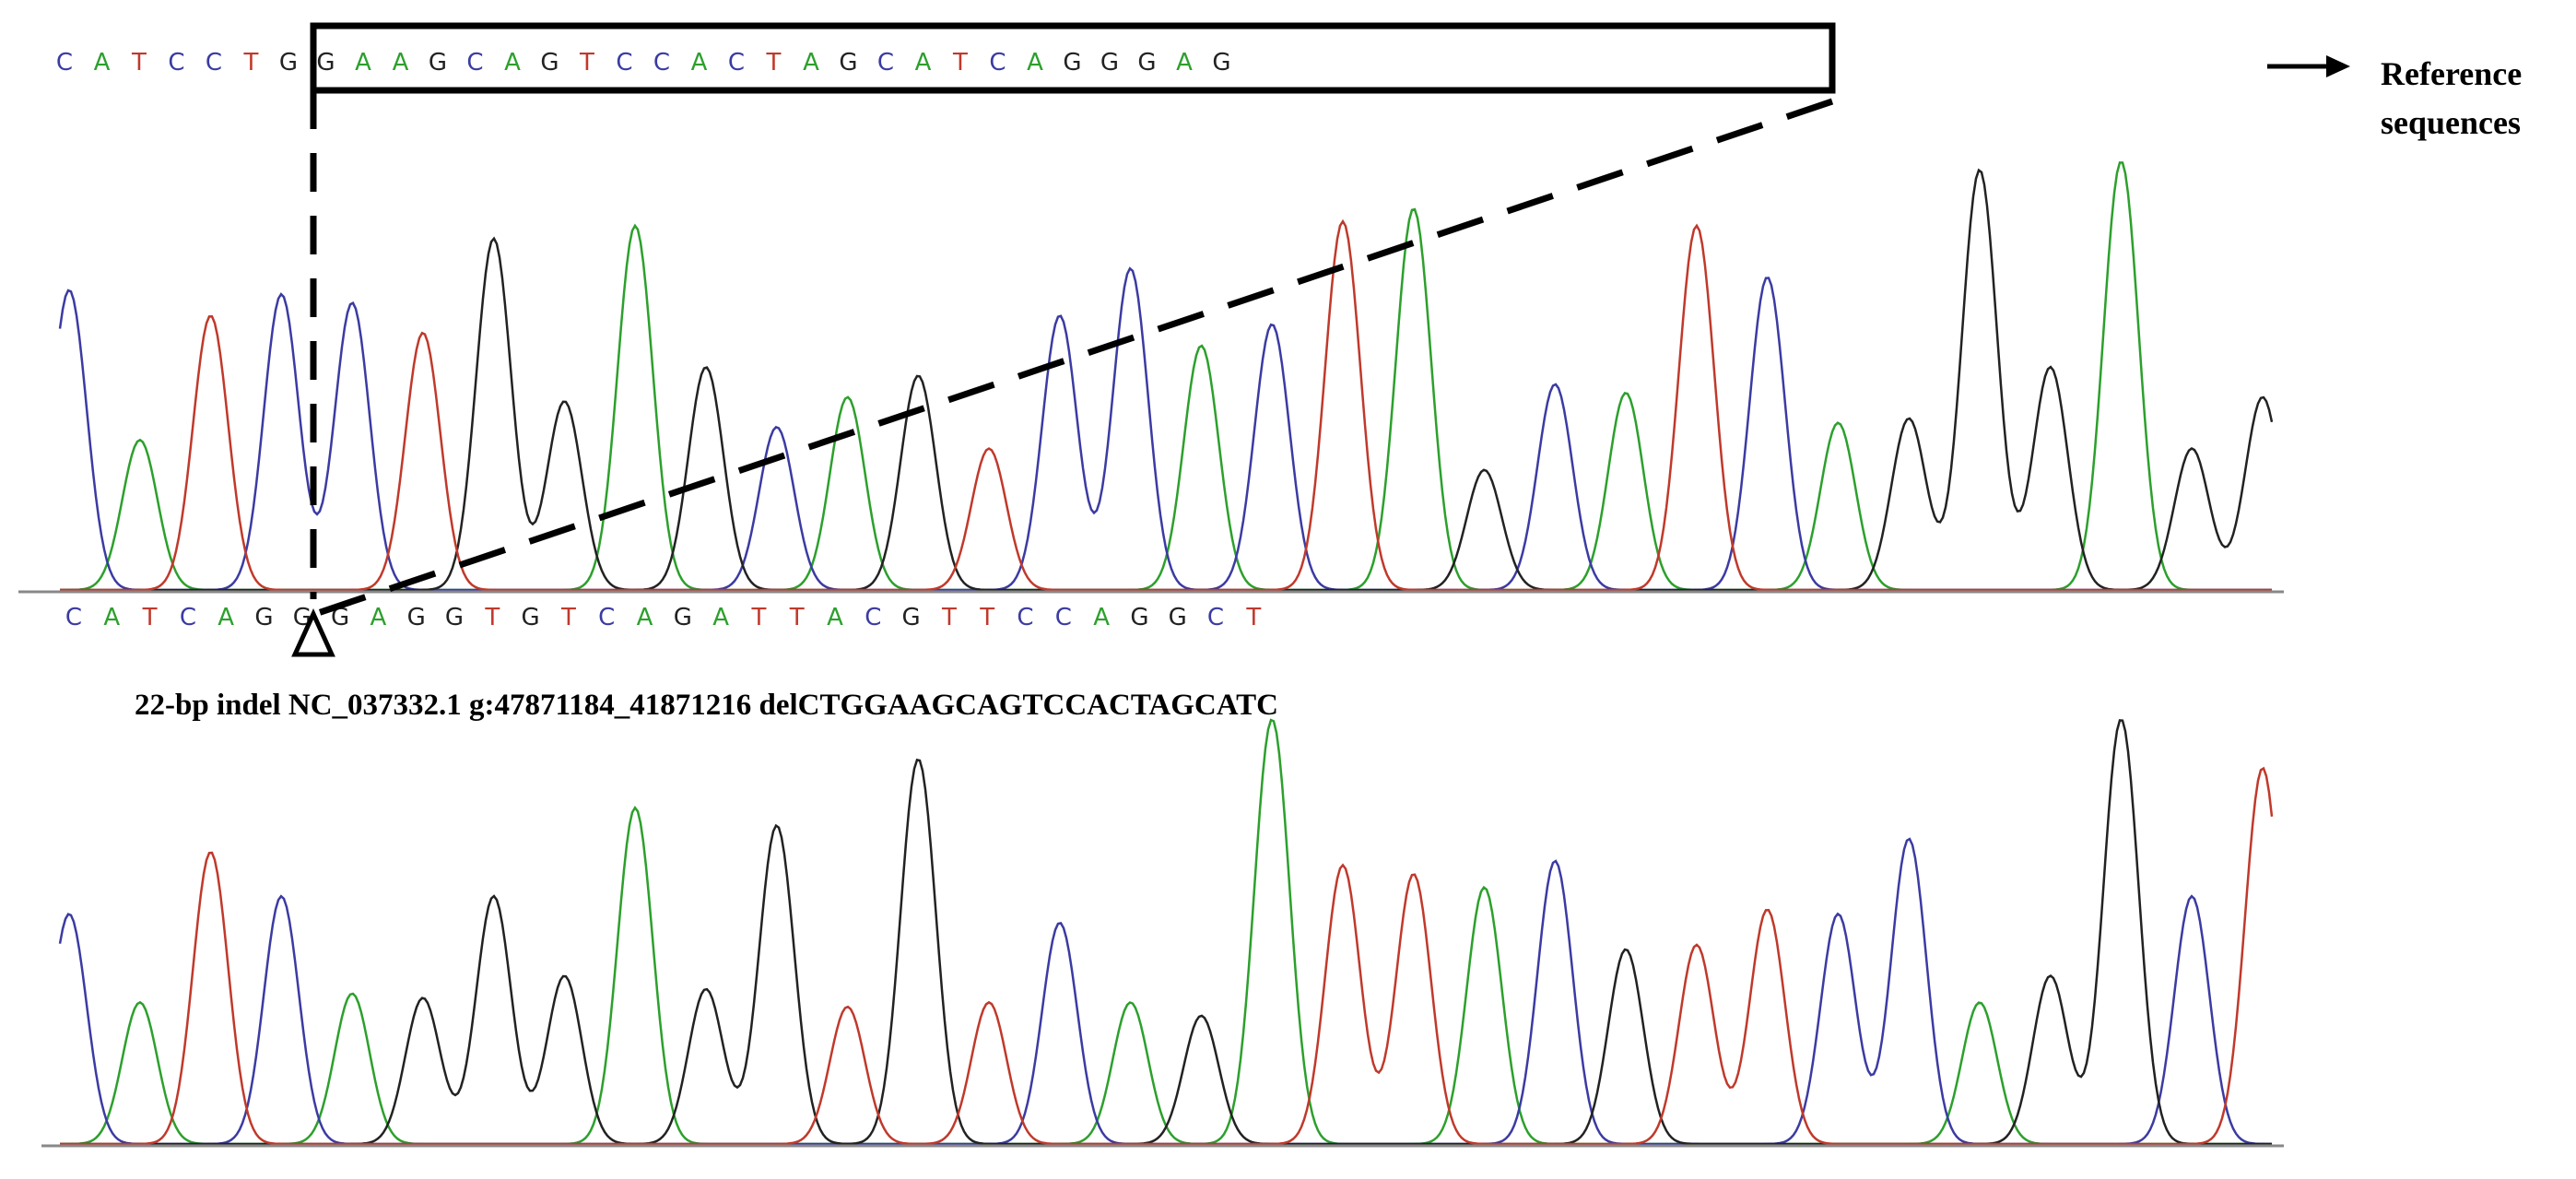 This screenshot has height=1179, width=2576. Describe the element at coordinates (923, 63) in the screenshot. I see `reference-base-24: A` at that location.